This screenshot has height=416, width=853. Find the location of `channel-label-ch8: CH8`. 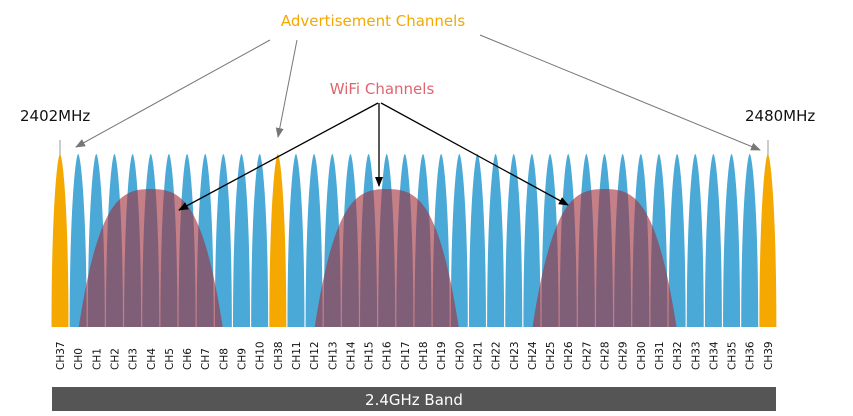

channel-label-ch8: CH8 is located at coordinates (224, 359).